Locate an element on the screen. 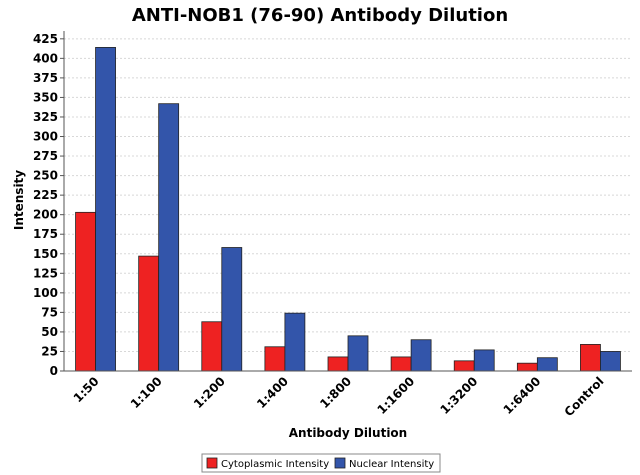 The height and width of the screenshot is (475, 640). y-tick-label: 325 is located at coordinates (45, 117).